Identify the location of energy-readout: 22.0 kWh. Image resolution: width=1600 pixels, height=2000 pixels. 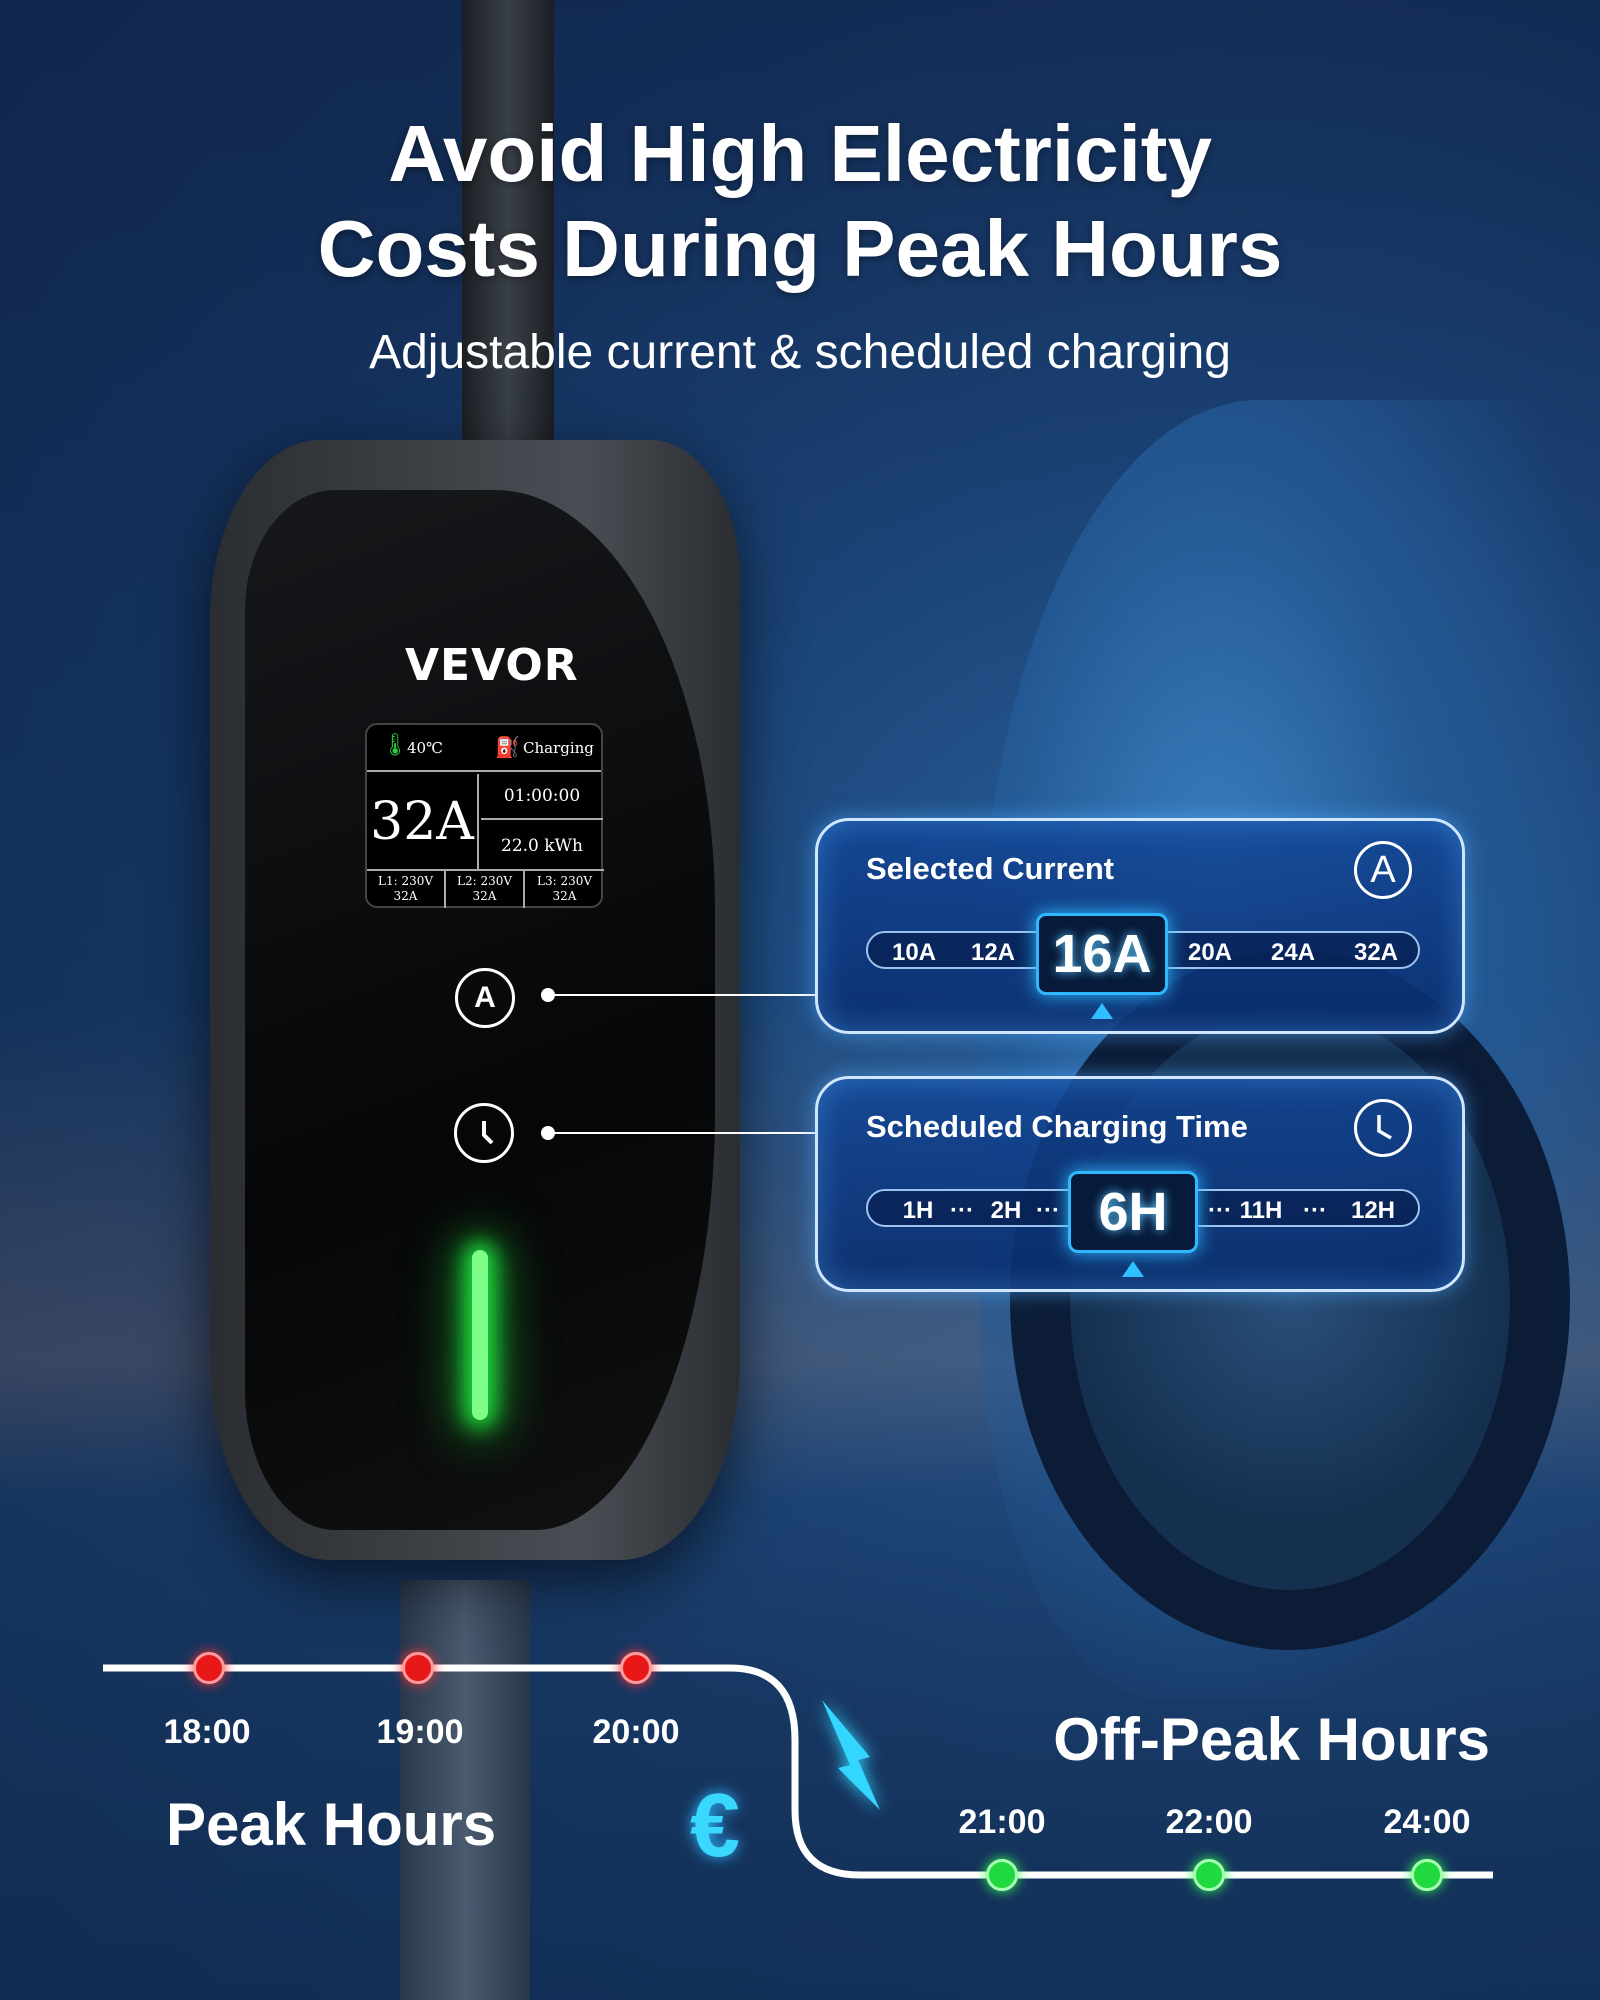
(542, 845).